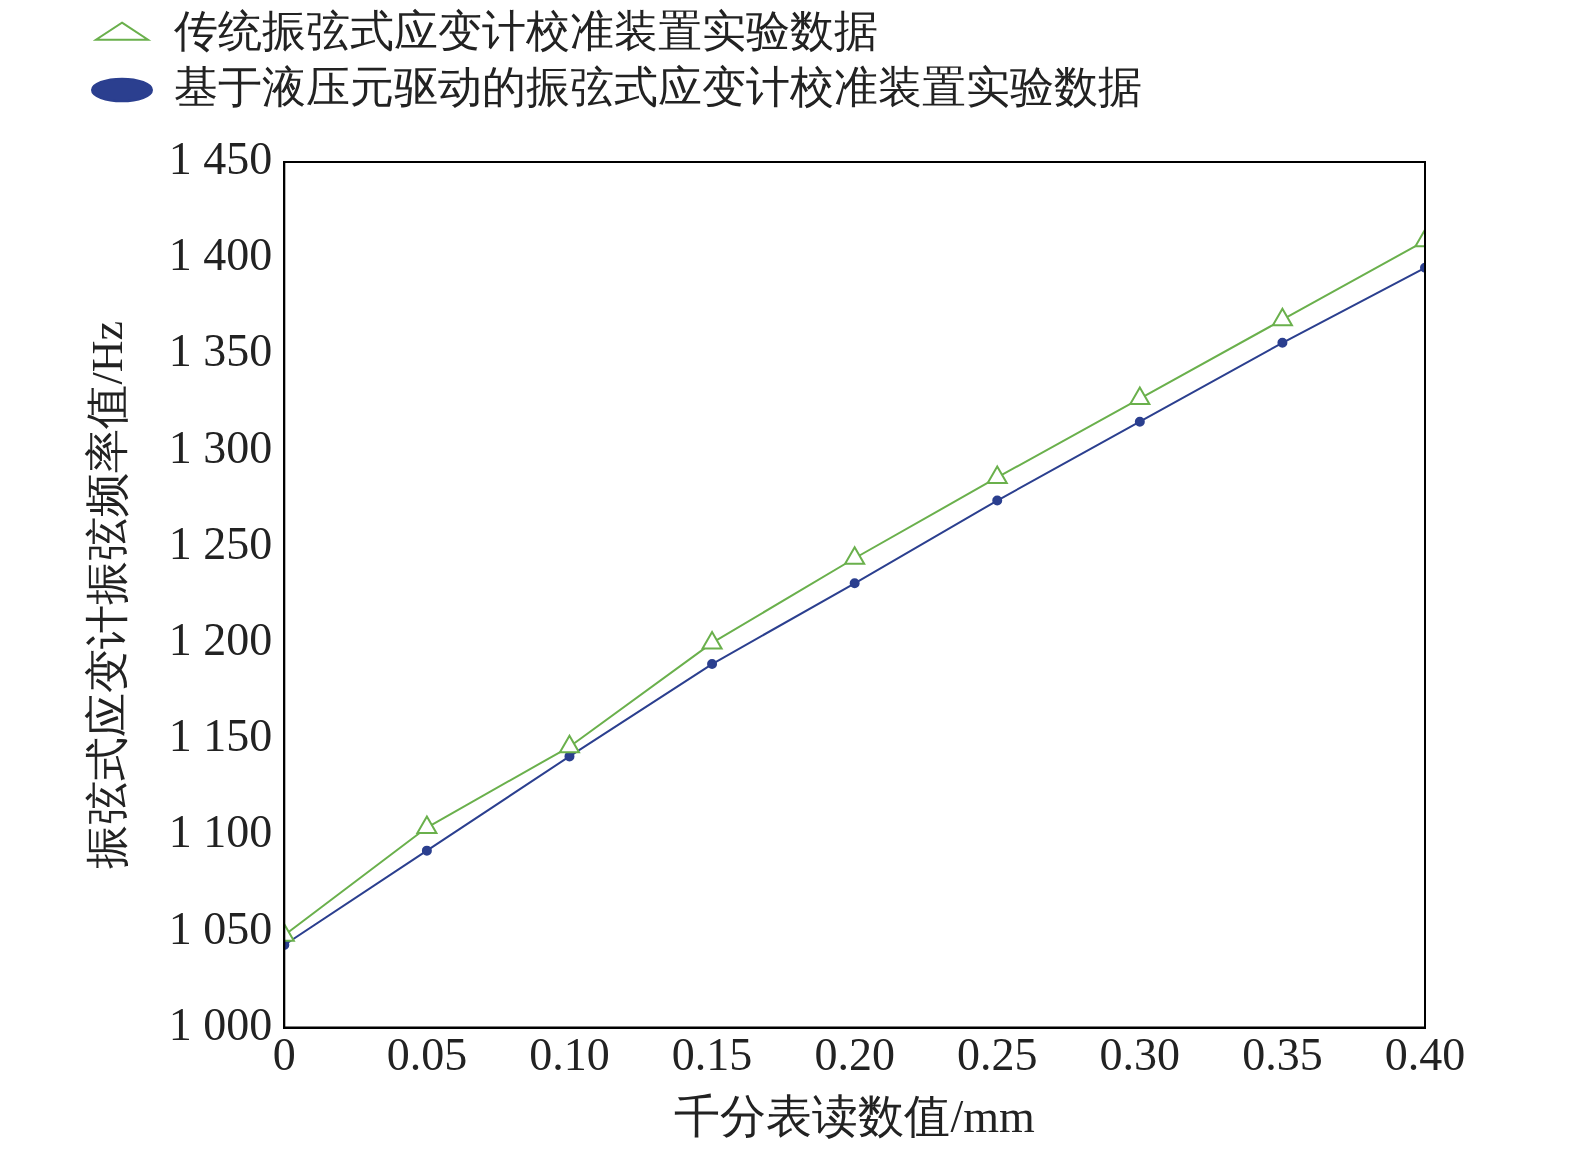 This screenshot has width=1575, height=1172. I want to click on x-axis-title: 千分表读数值/mm, so click(855, 1117).